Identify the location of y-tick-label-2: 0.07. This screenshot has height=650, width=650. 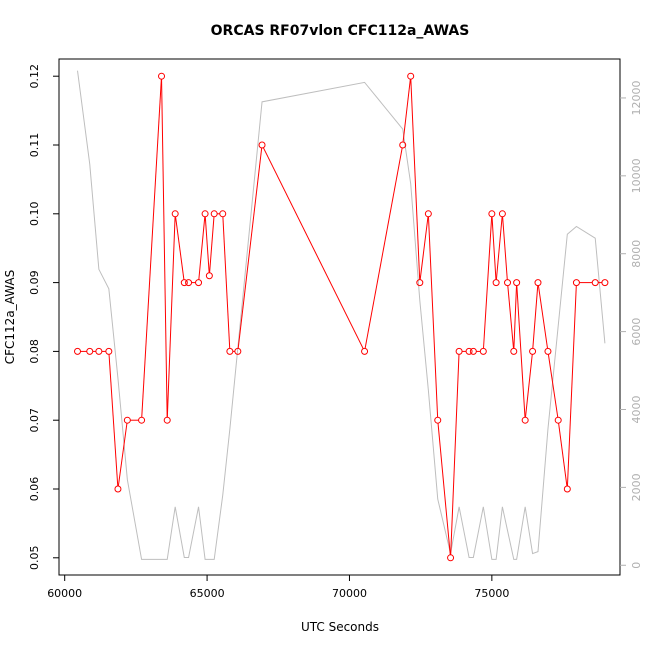
(34, 420).